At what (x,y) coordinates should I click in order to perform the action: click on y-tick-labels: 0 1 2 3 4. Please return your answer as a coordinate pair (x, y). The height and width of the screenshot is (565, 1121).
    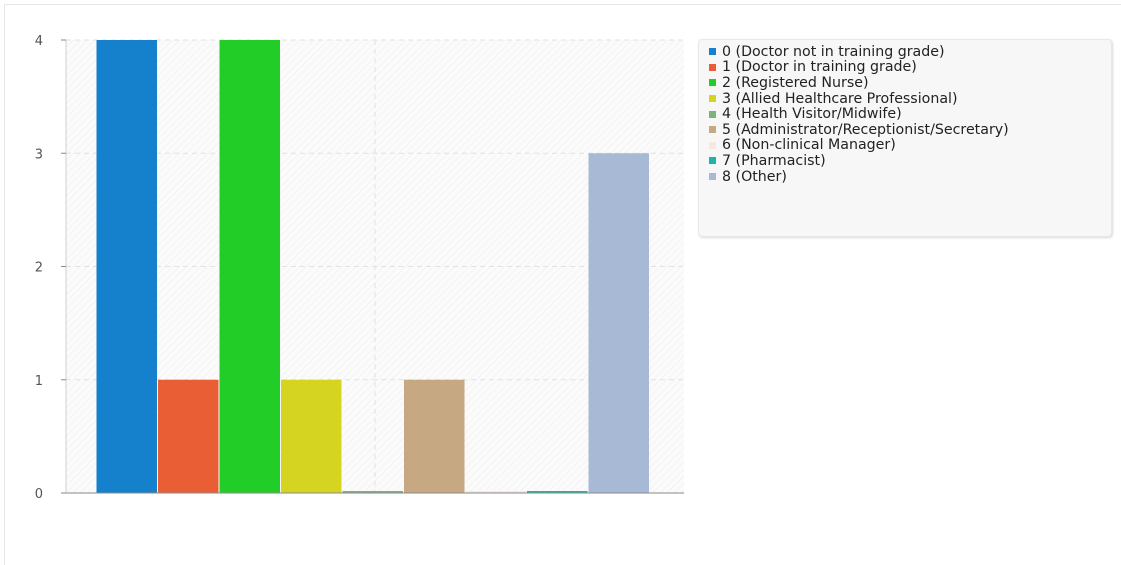
    Looking at the image, I should click on (50, 268).